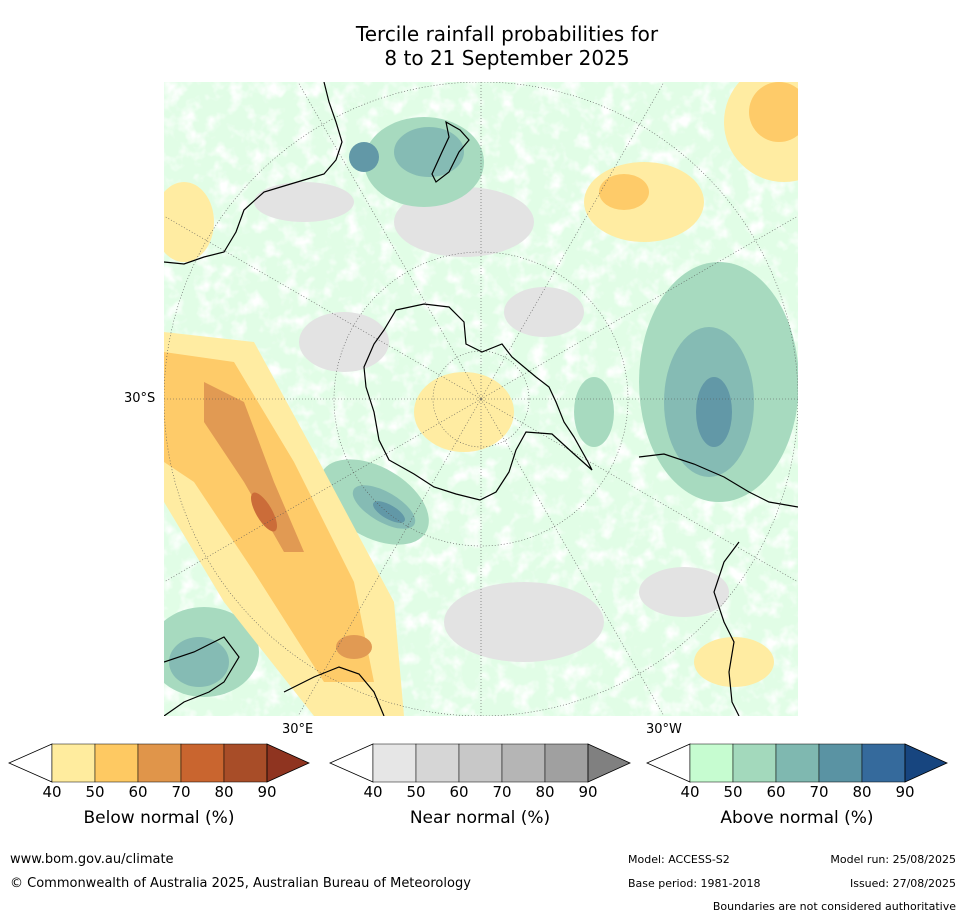 The width and height of the screenshot is (965, 919). What do you see at coordinates (480, 818) in the screenshot?
I see `legend-near-title: Near normal (%)` at bounding box center [480, 818].